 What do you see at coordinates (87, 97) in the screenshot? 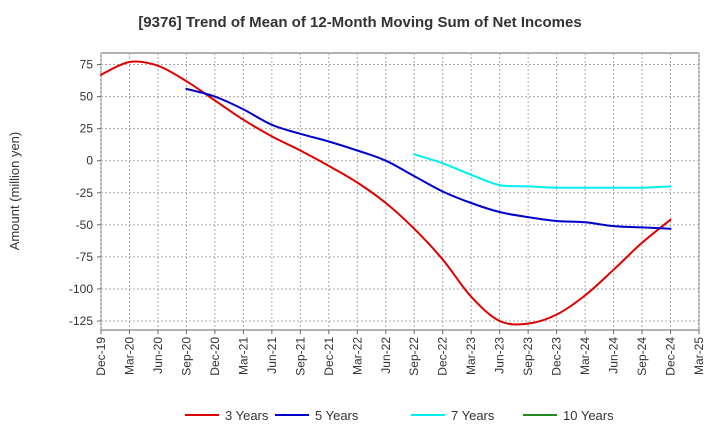
I see `y-tick-label: 50` at bounding box center [87, 97].